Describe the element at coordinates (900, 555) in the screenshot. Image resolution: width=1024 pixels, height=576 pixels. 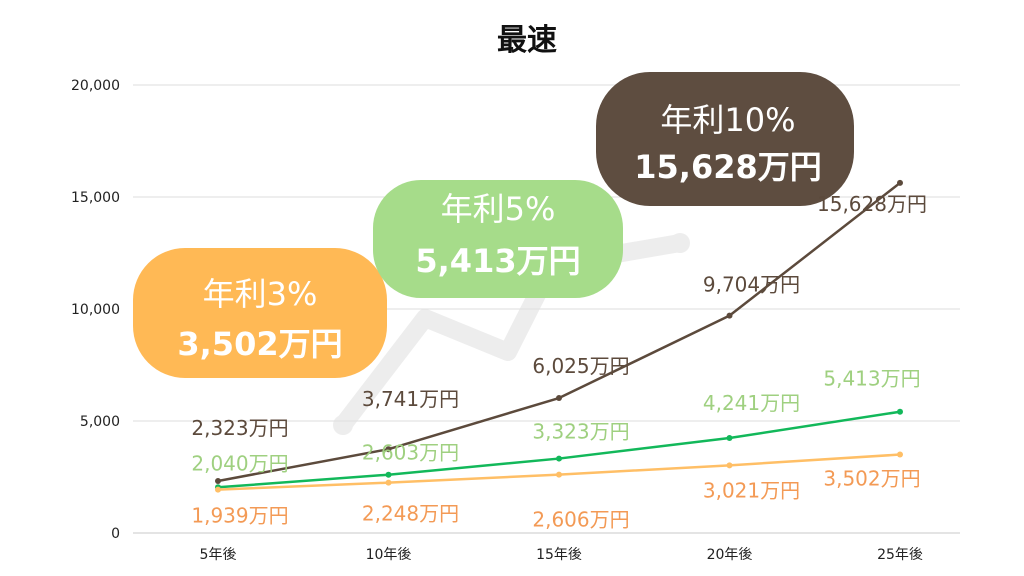
I see `x-tick-label: 25年後` at that location.